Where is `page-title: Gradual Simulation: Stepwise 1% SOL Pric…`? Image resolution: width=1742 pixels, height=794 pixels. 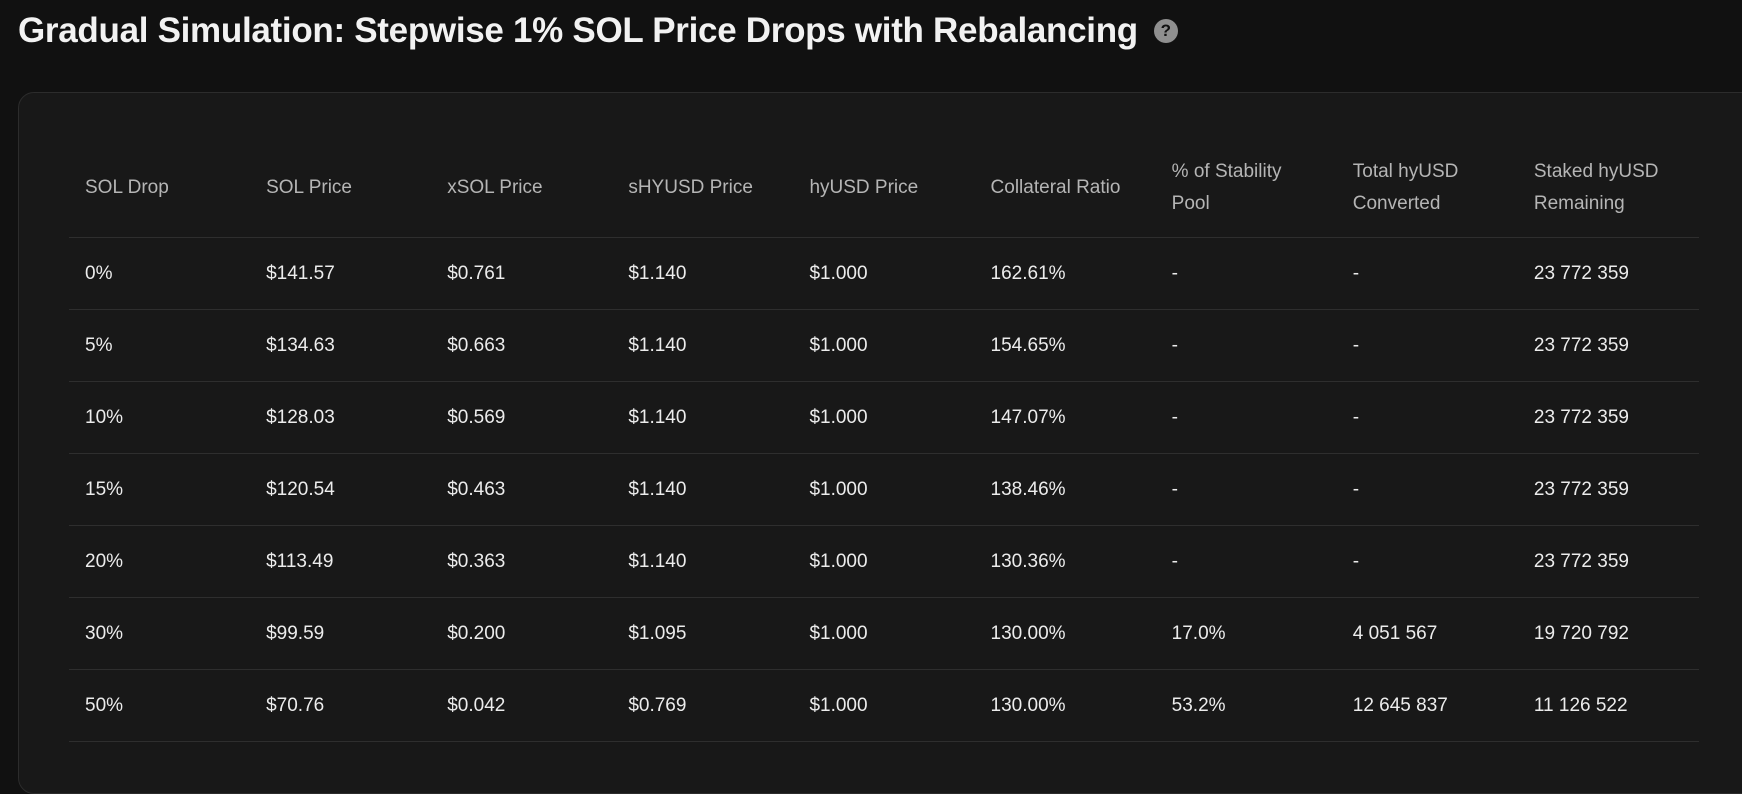
page-title: Gradual Simulation: Stepwise 1% SOL Pric… is located at coordinates (578, 30).